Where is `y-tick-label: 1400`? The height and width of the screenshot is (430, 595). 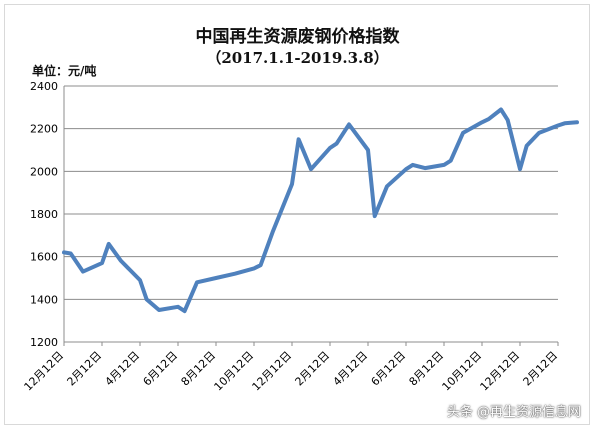 y-tick-label: 1400 is located at coordinates (44, 299).